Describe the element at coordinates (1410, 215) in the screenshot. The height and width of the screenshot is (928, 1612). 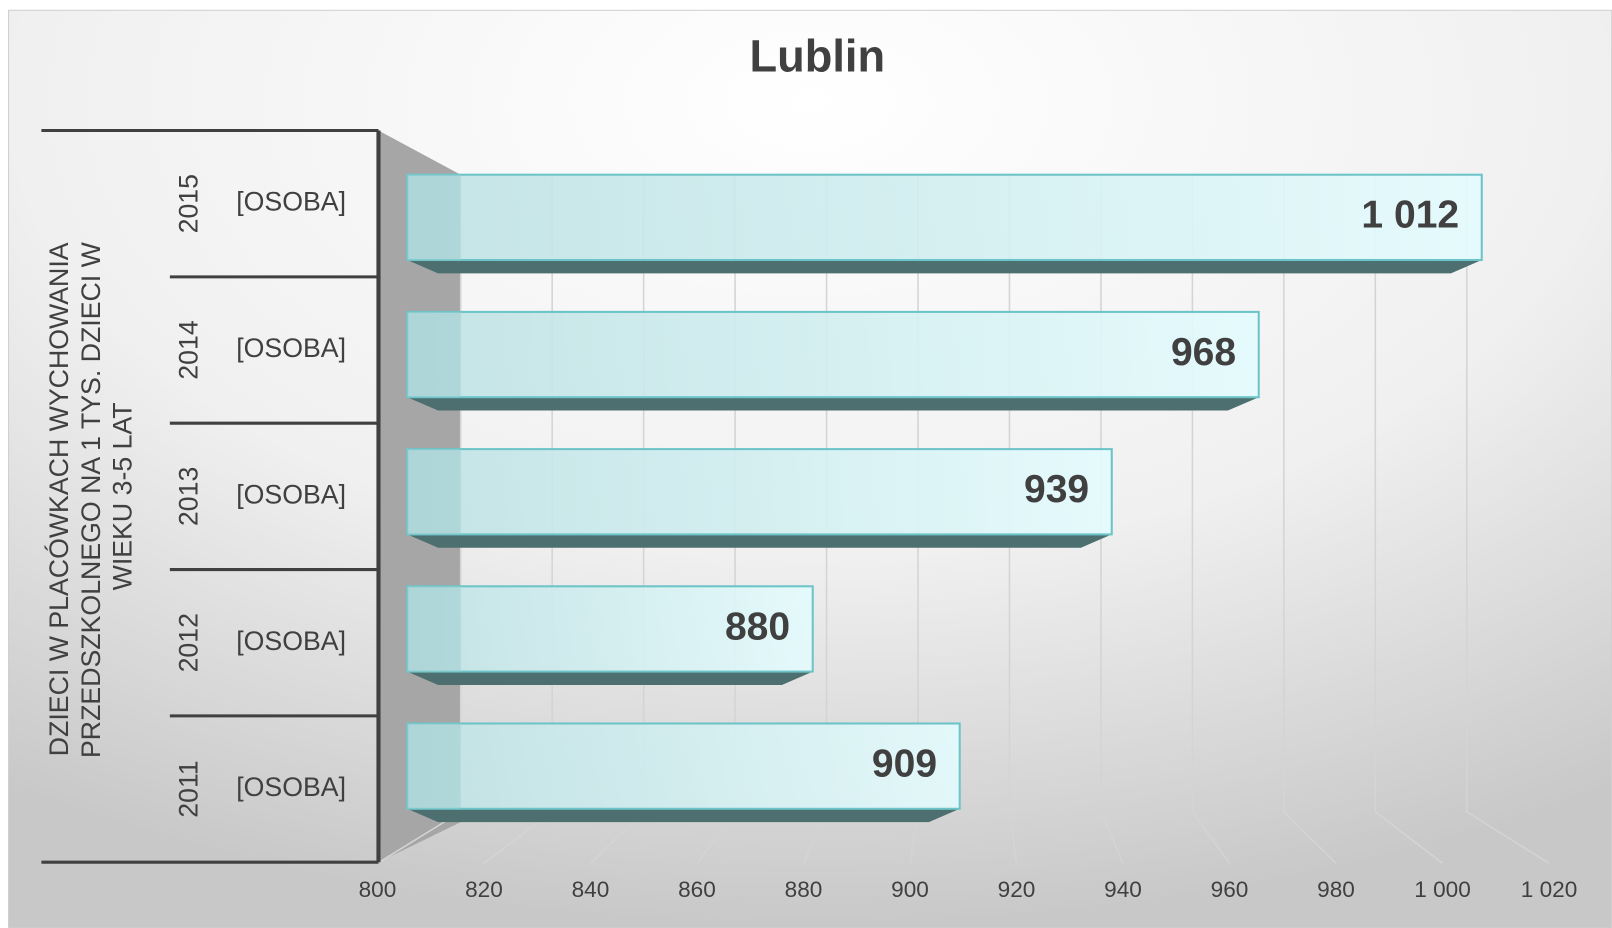
I see `value-label: 1 012` at that location.